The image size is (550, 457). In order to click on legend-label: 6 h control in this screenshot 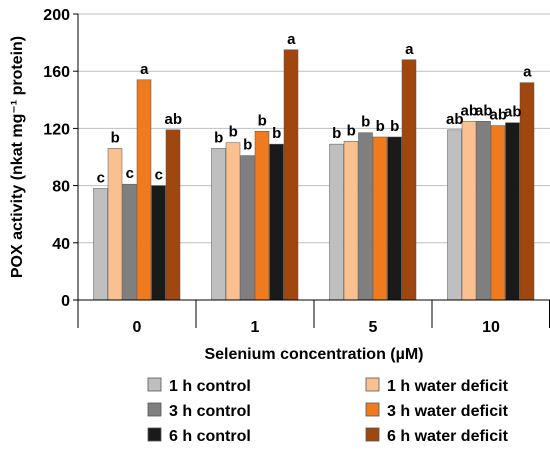, I will do `click(210, 436)`.